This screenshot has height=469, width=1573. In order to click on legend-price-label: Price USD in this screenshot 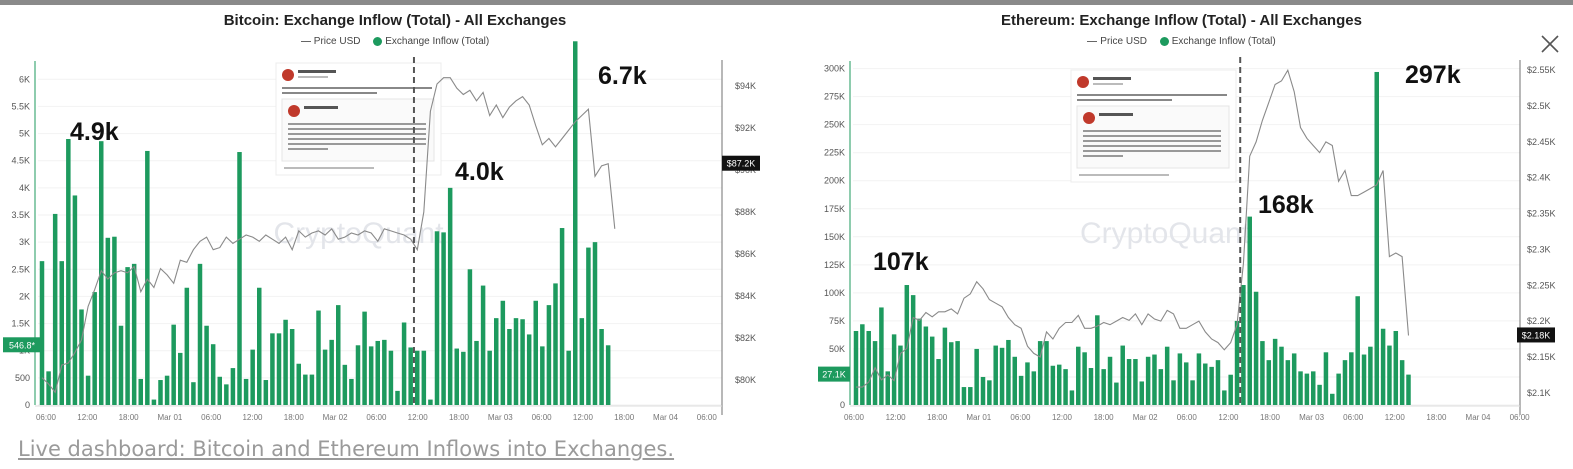, I will do `click(1123, 41)`.